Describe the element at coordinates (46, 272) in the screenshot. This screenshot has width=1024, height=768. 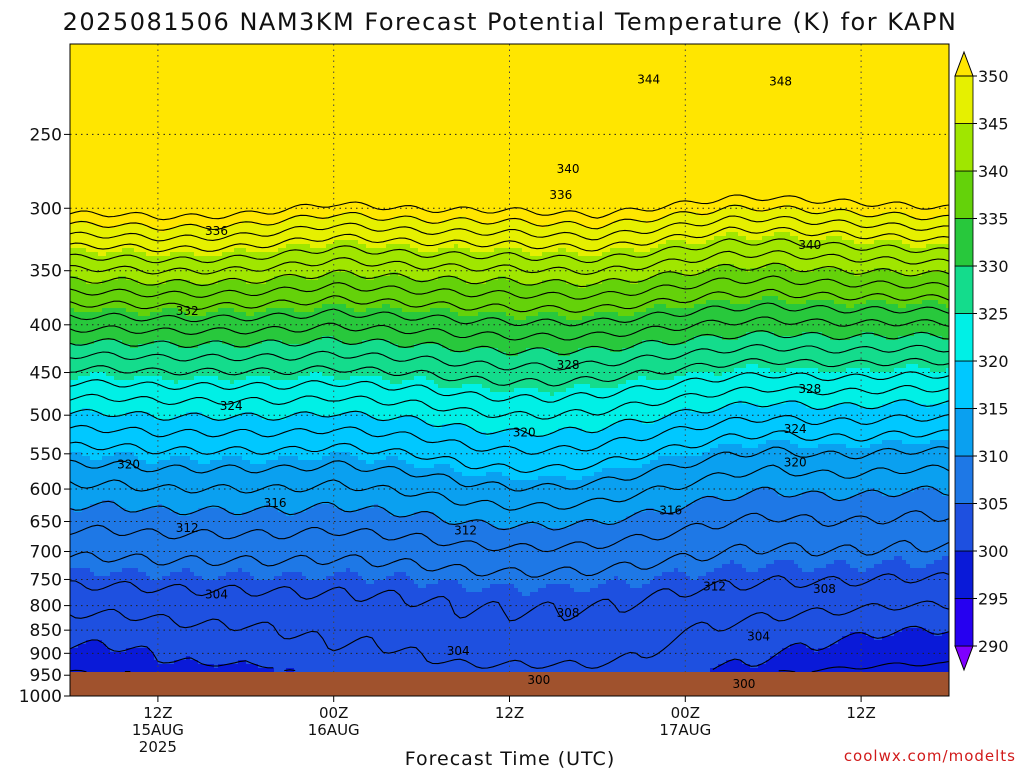
I see `y-tick-label: 350` at that location.